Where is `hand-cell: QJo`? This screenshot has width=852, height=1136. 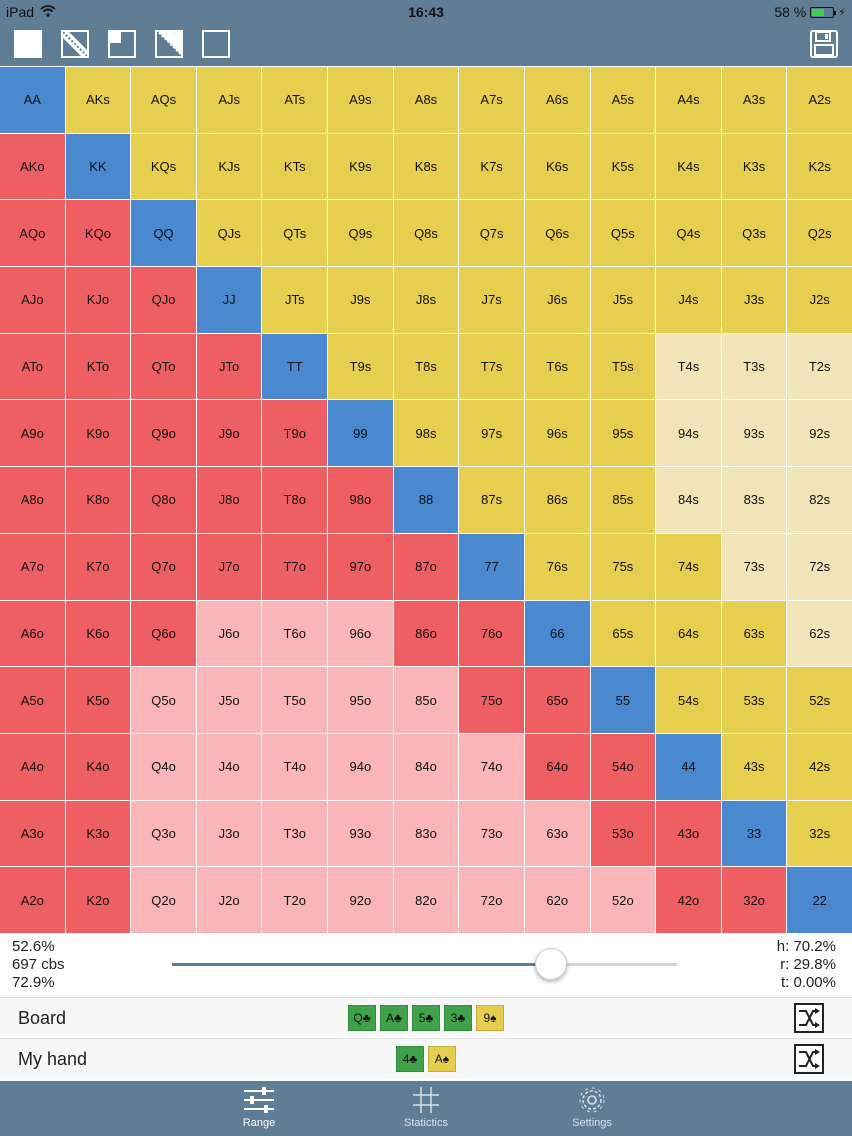
hand-cell: QJo is located at coordinates (163, 300).